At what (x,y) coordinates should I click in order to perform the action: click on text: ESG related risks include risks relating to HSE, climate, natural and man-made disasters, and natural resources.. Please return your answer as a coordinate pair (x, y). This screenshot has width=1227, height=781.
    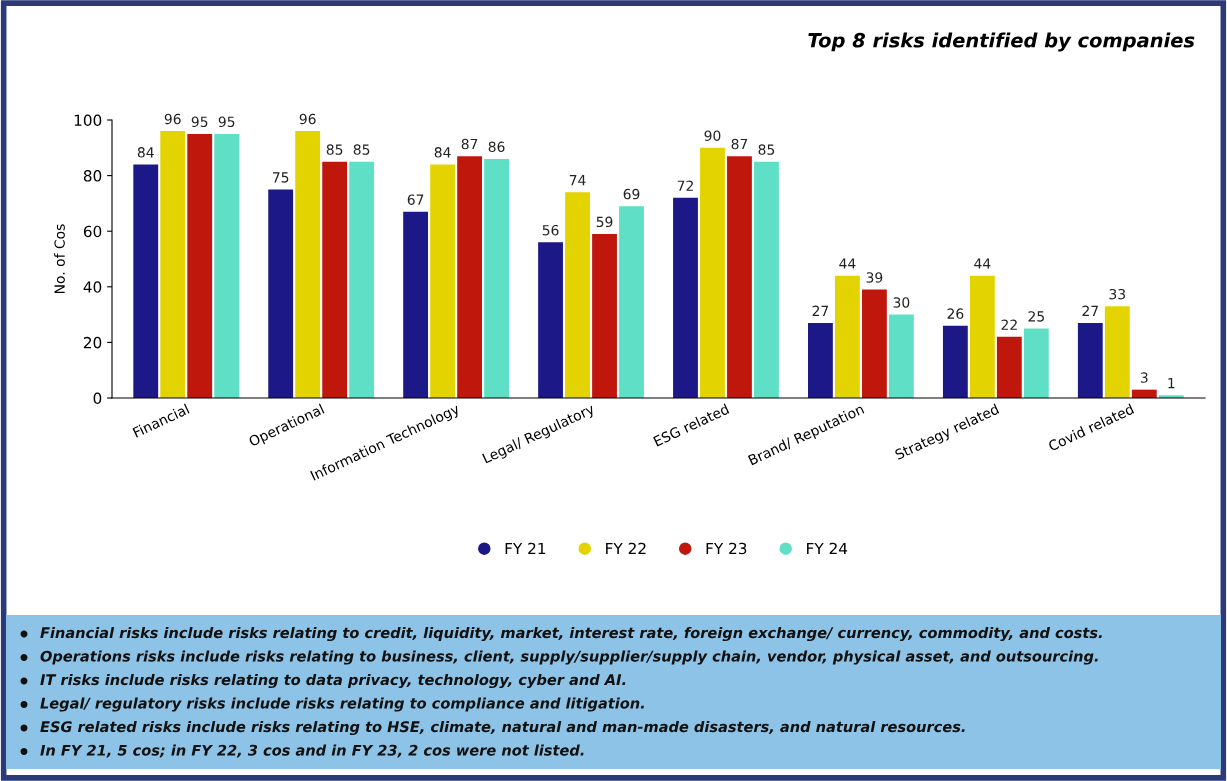
    Looking at the image, I should click on (502, 728).